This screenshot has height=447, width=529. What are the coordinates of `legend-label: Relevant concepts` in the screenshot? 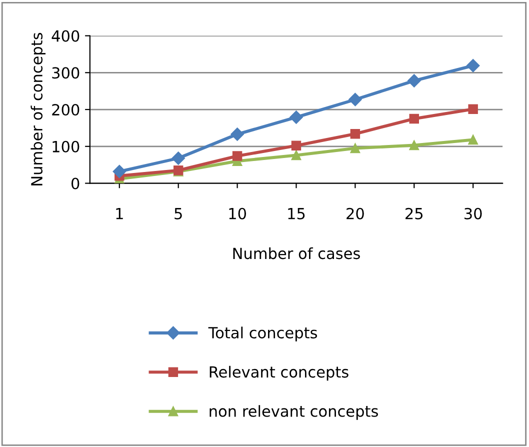 It's located at (279, 373).